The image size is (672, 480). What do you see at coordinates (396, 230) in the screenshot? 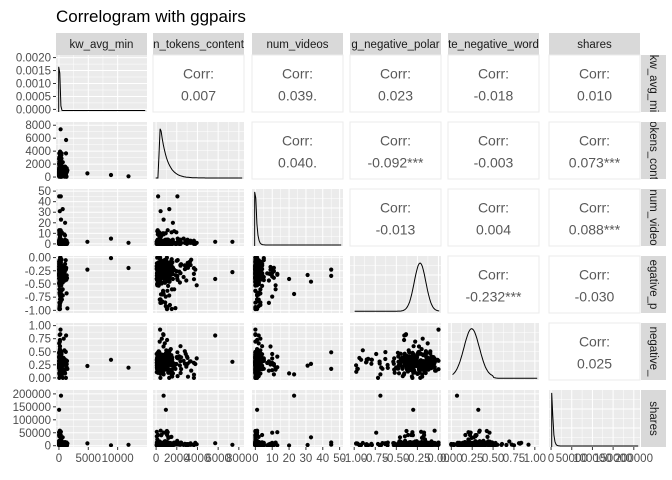
I see `corr-value: -0.013` at bounding box center [396, 230].